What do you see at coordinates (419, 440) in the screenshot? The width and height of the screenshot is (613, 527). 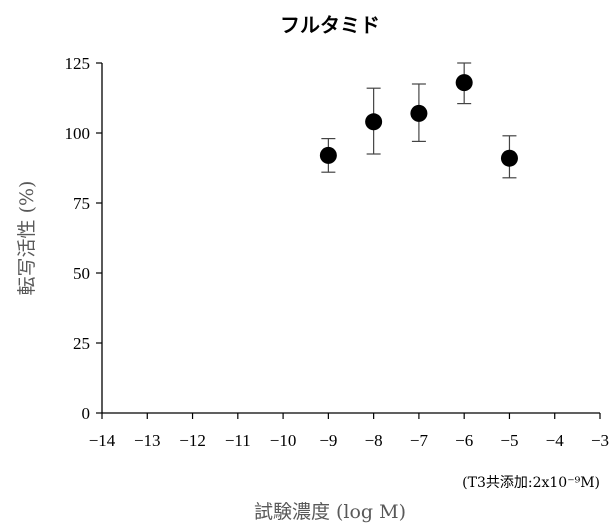 I see `x-tick-label: −7` at bounding box center [419, 440].